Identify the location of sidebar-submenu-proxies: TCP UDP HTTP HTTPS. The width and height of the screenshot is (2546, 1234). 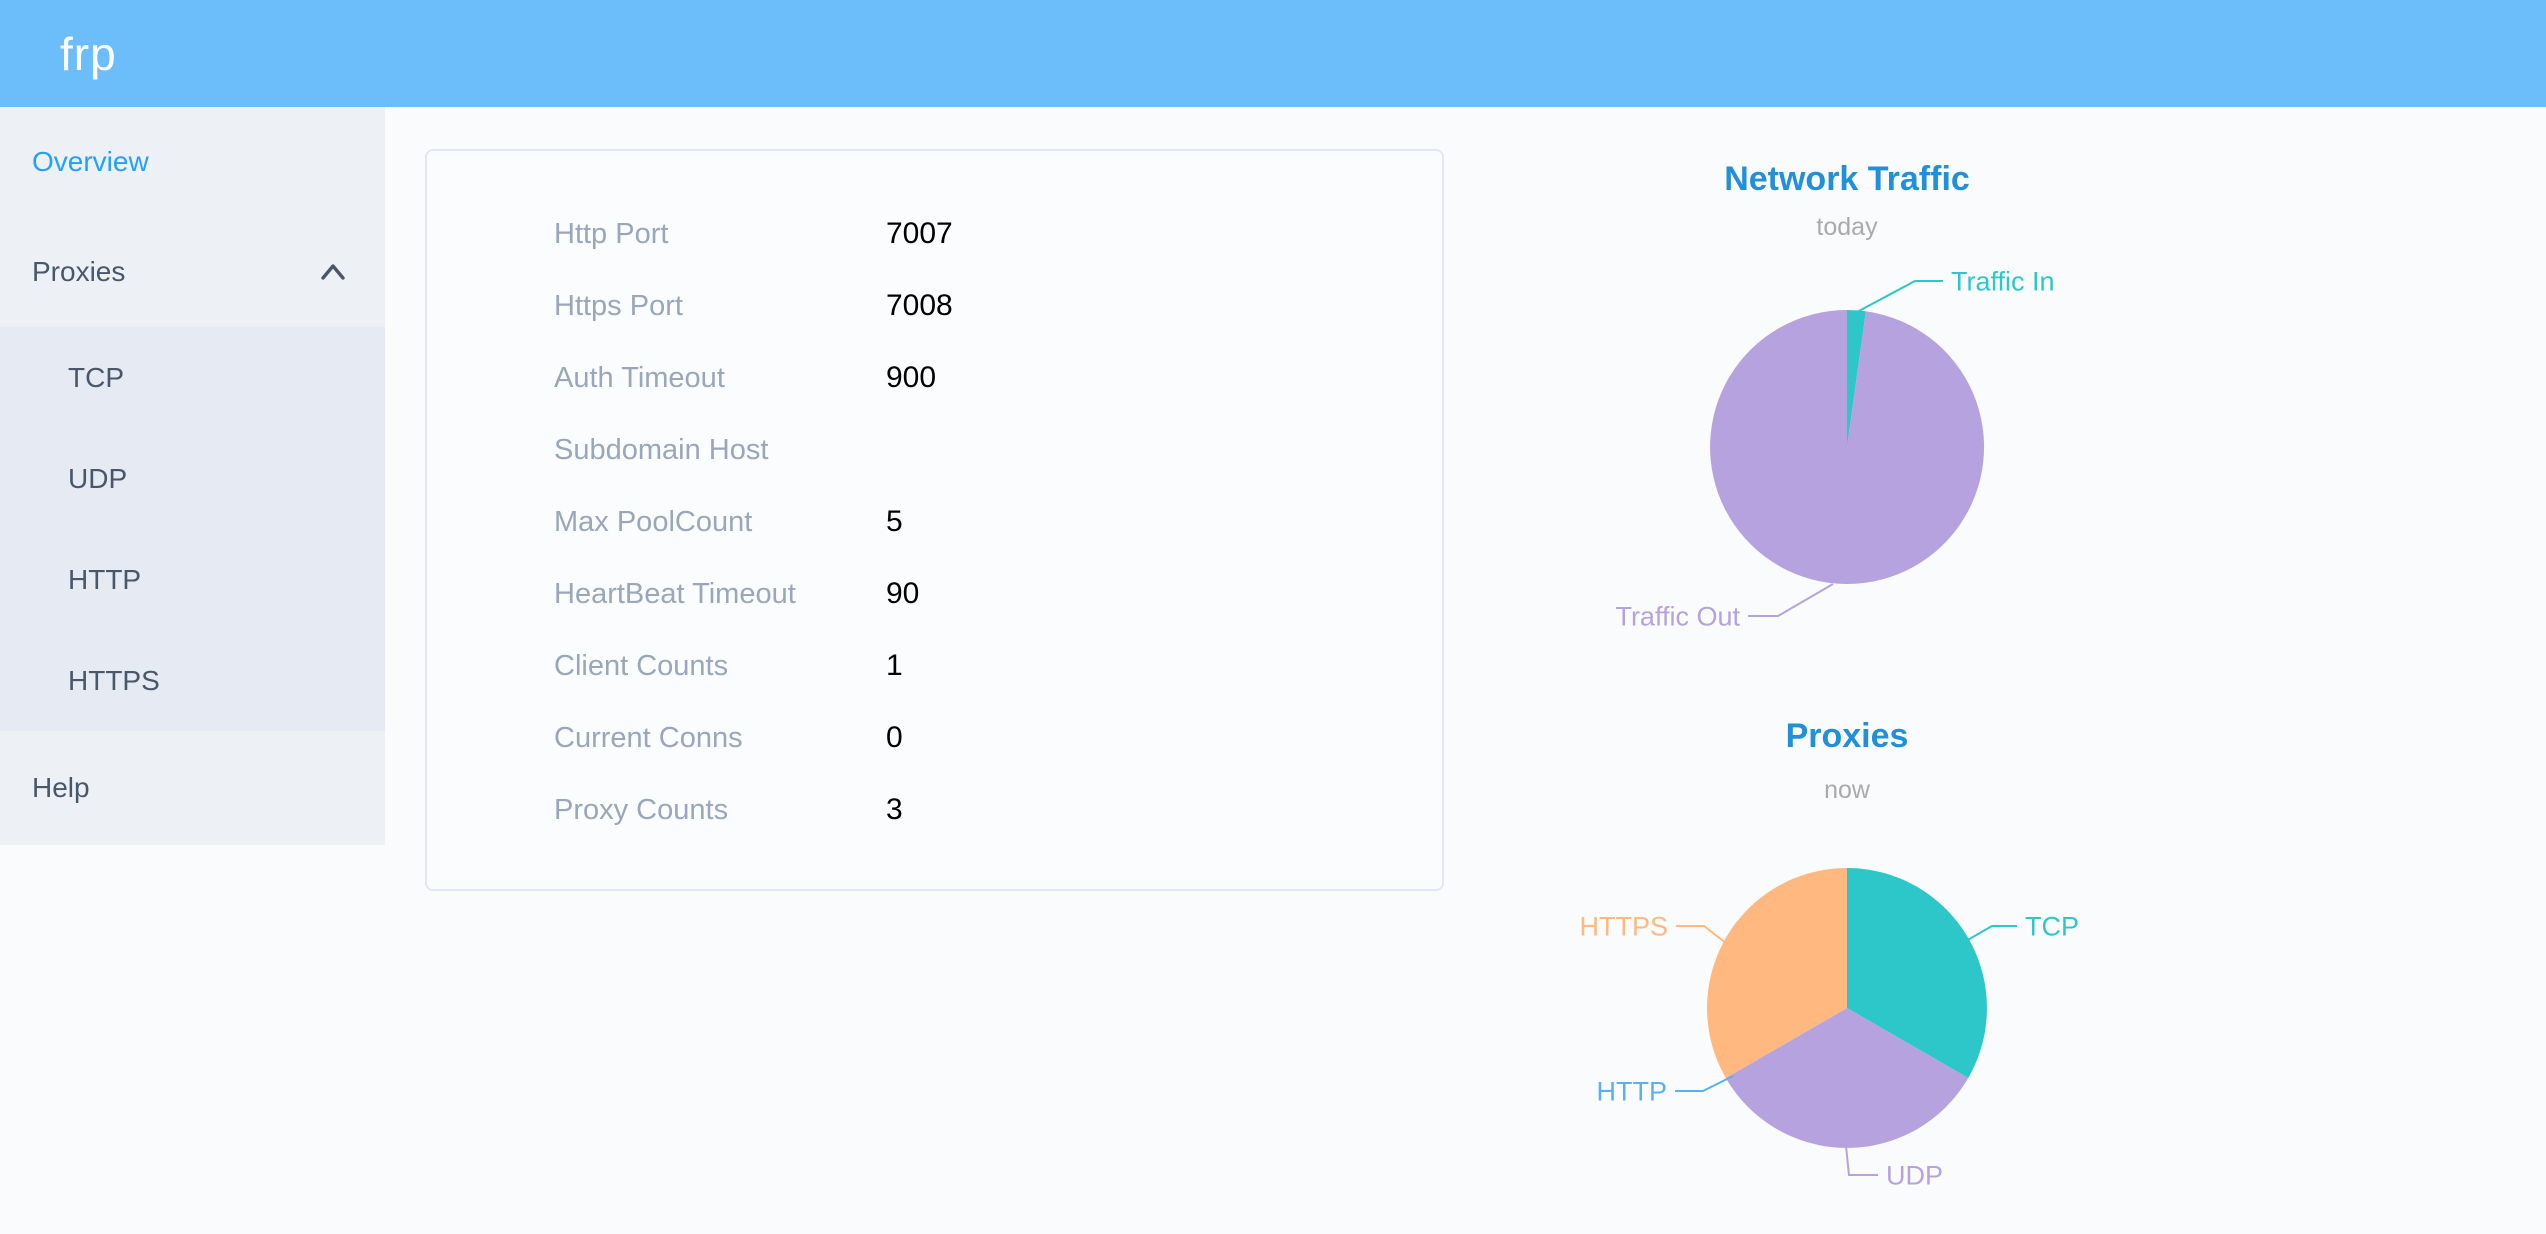
(192, 529).